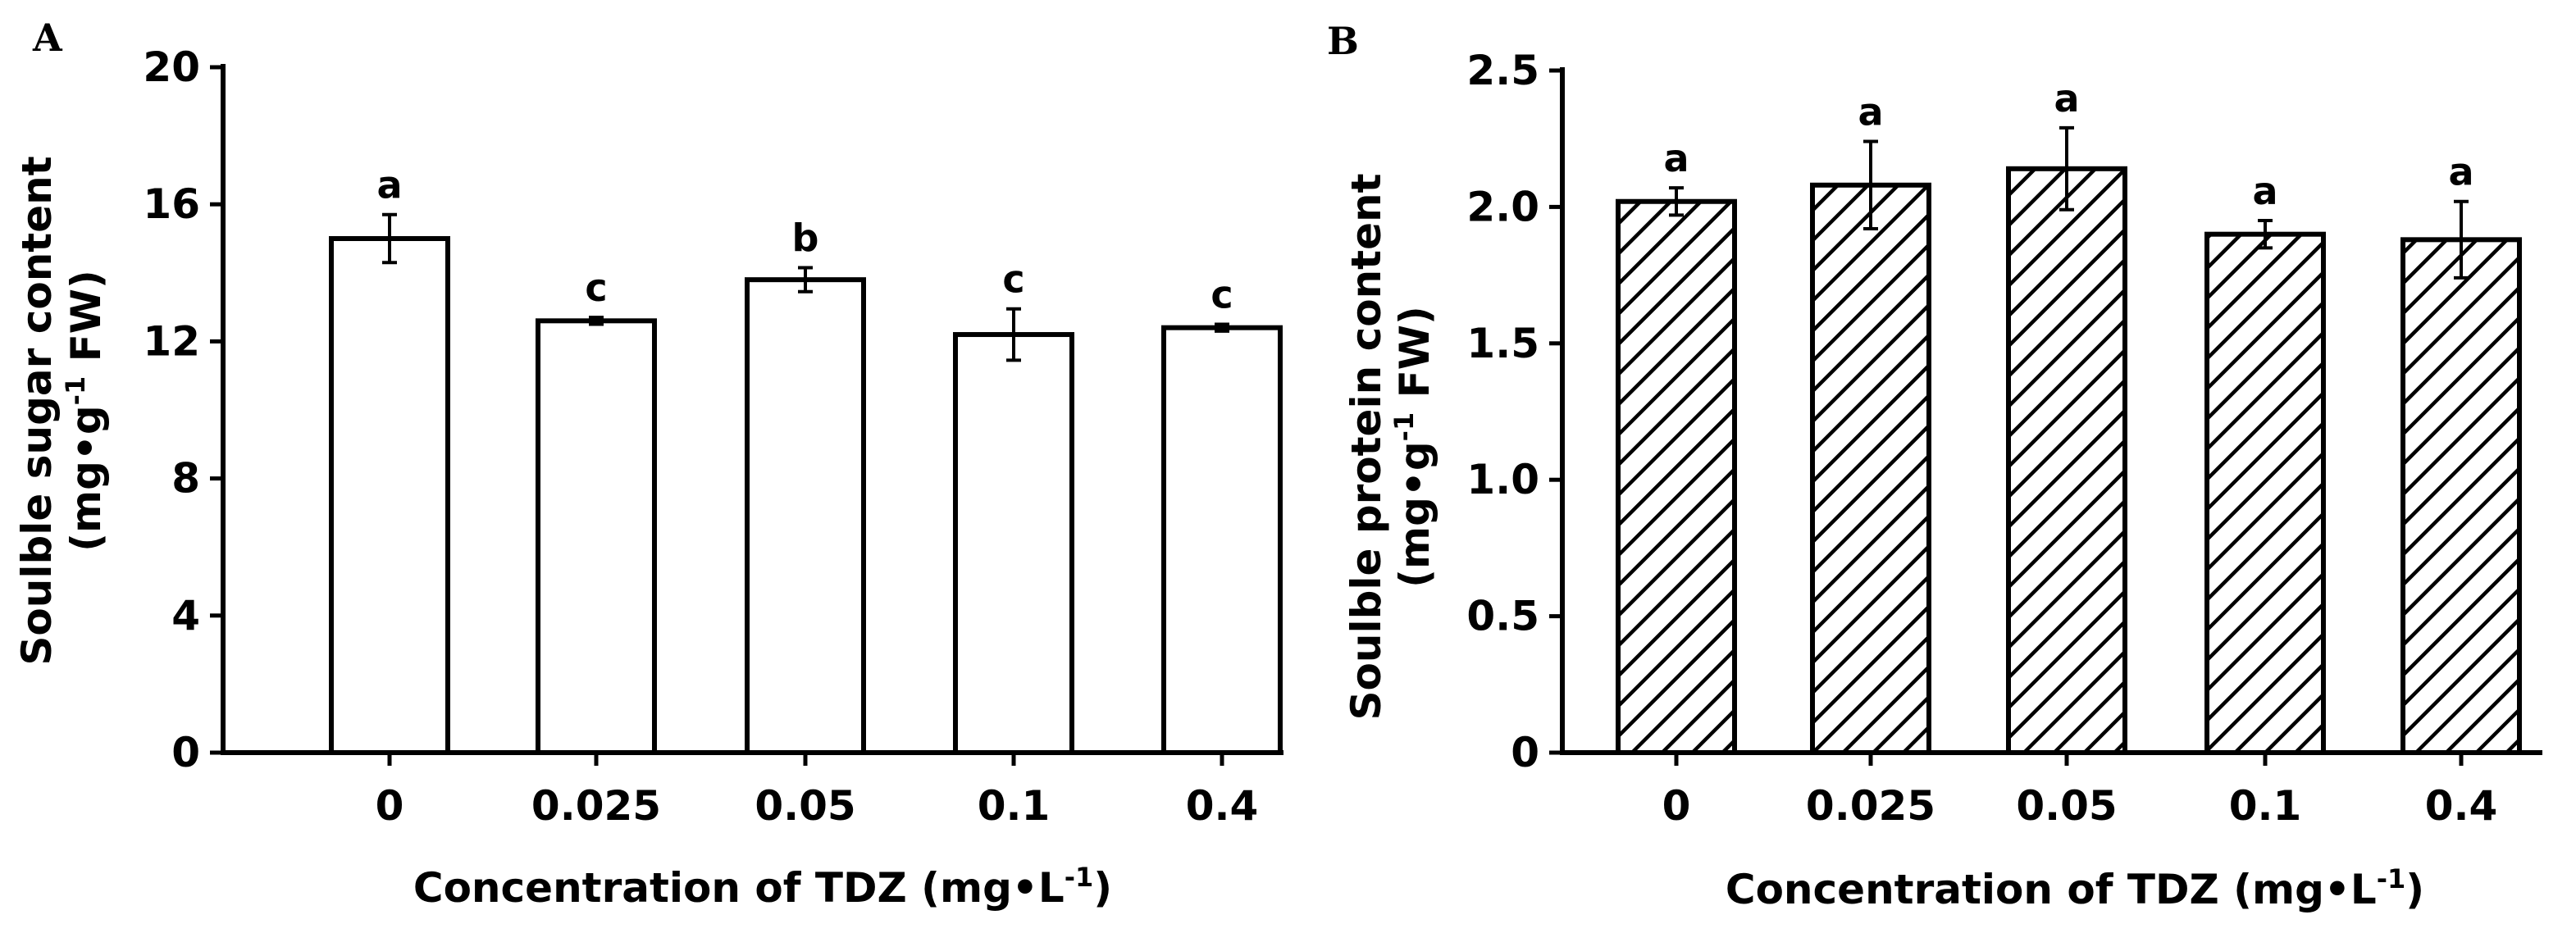 Image resolution: width=2576 pixels, height=933 pixels. I want to click on panel-b-y-axis-unit: (mg•g-1 FW), so click(1413, 447).